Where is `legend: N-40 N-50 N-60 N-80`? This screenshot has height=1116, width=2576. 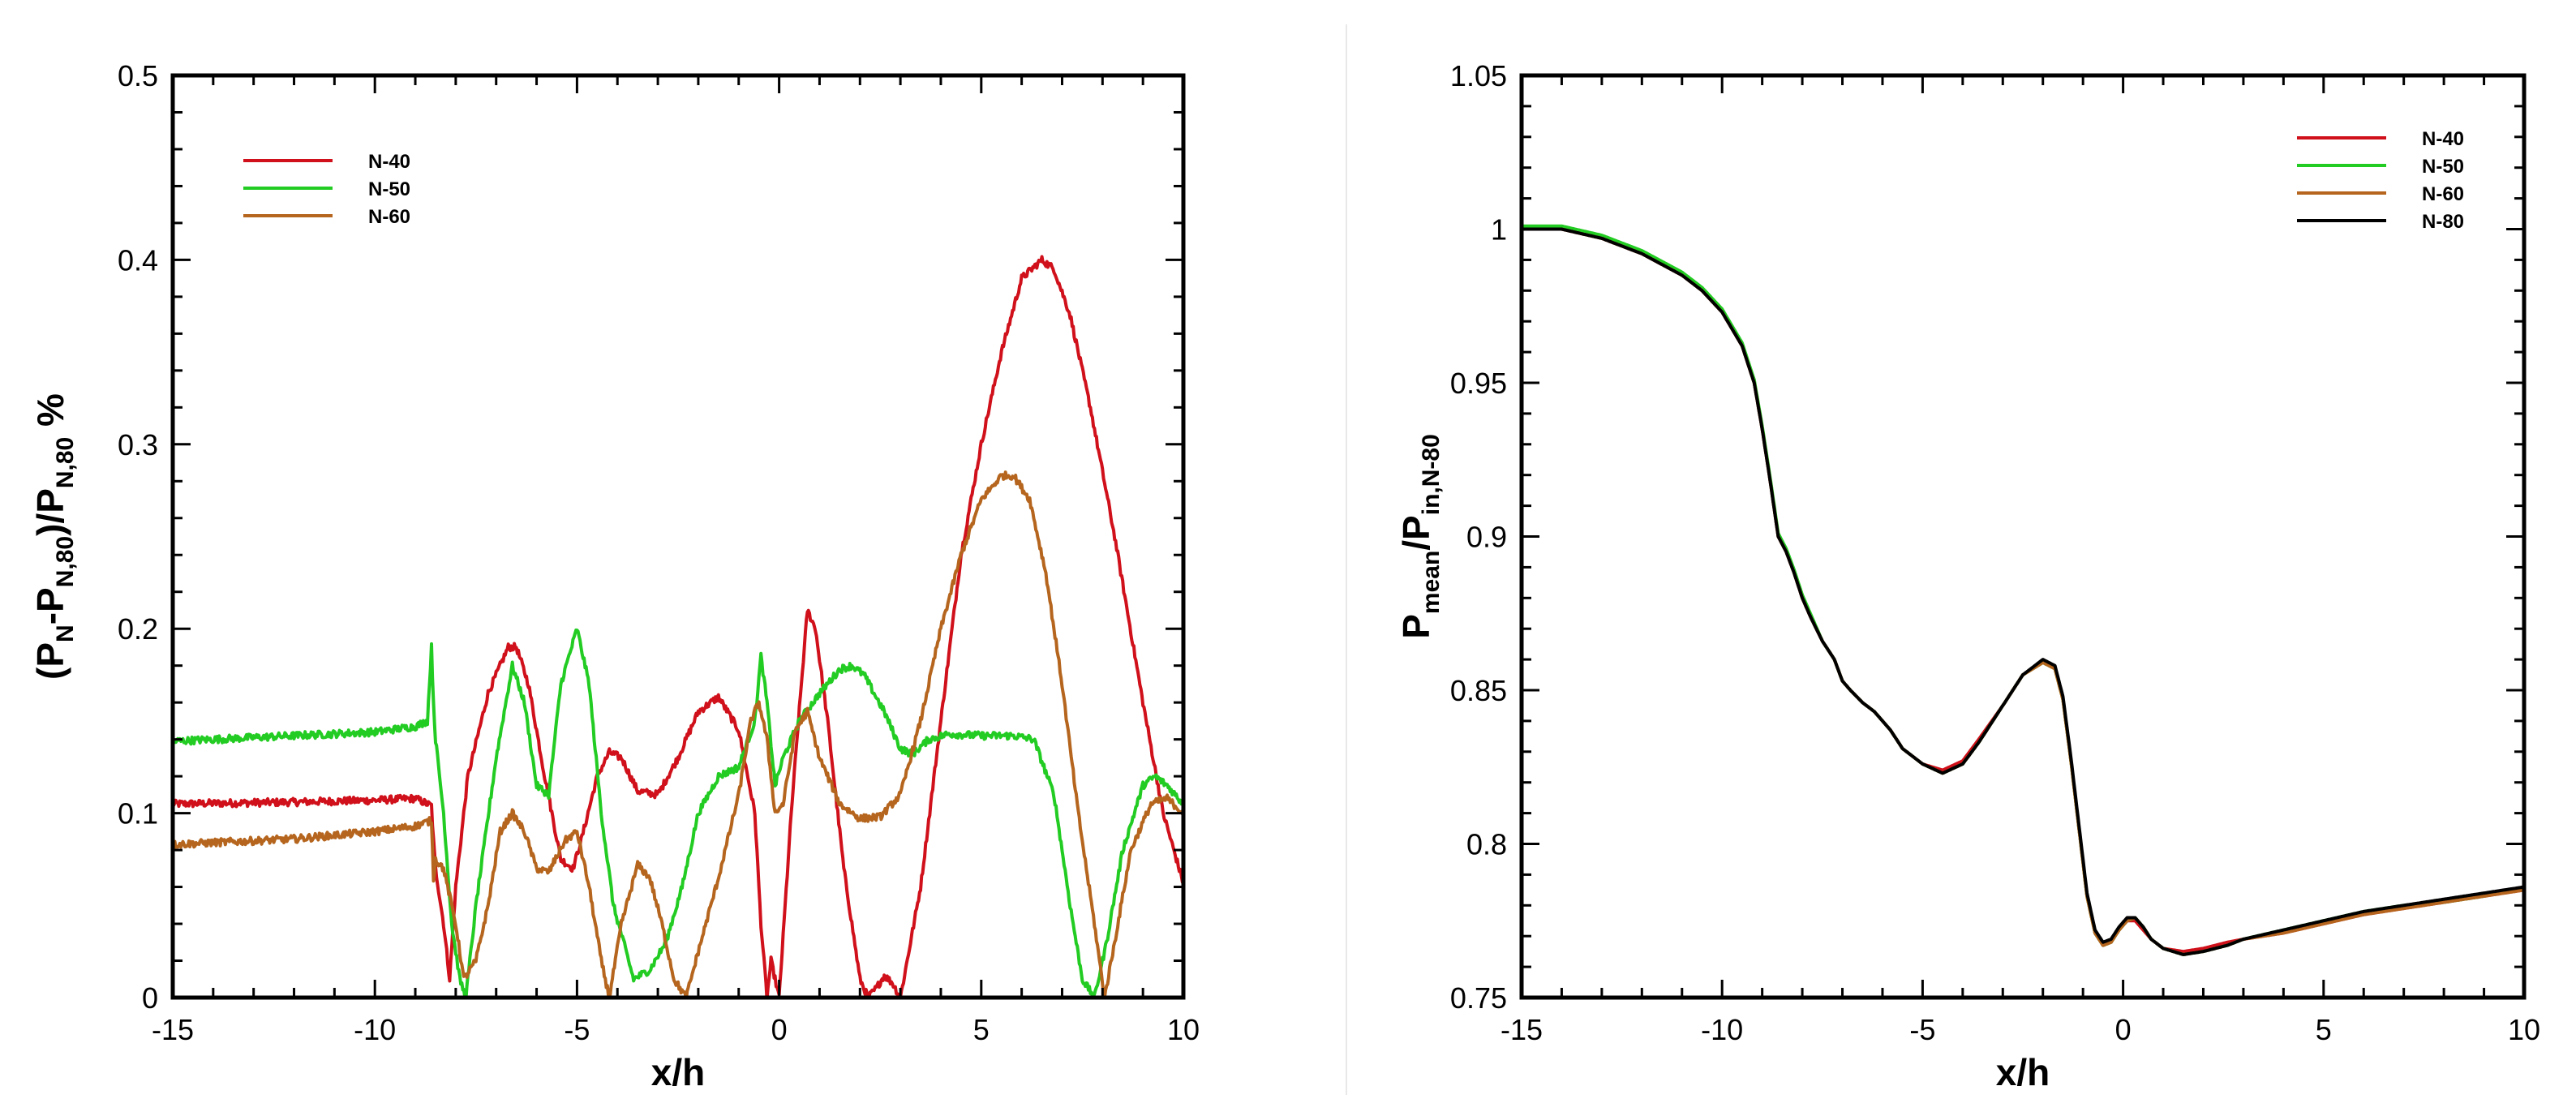
legend: N-40 N-50 N-60 N-80 is located at coordinates (2380, 181).